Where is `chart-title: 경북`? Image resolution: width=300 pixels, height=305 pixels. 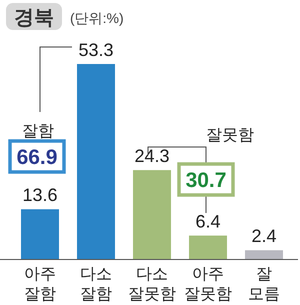
chart-title: 경북 is located at coordinates (34, 18).